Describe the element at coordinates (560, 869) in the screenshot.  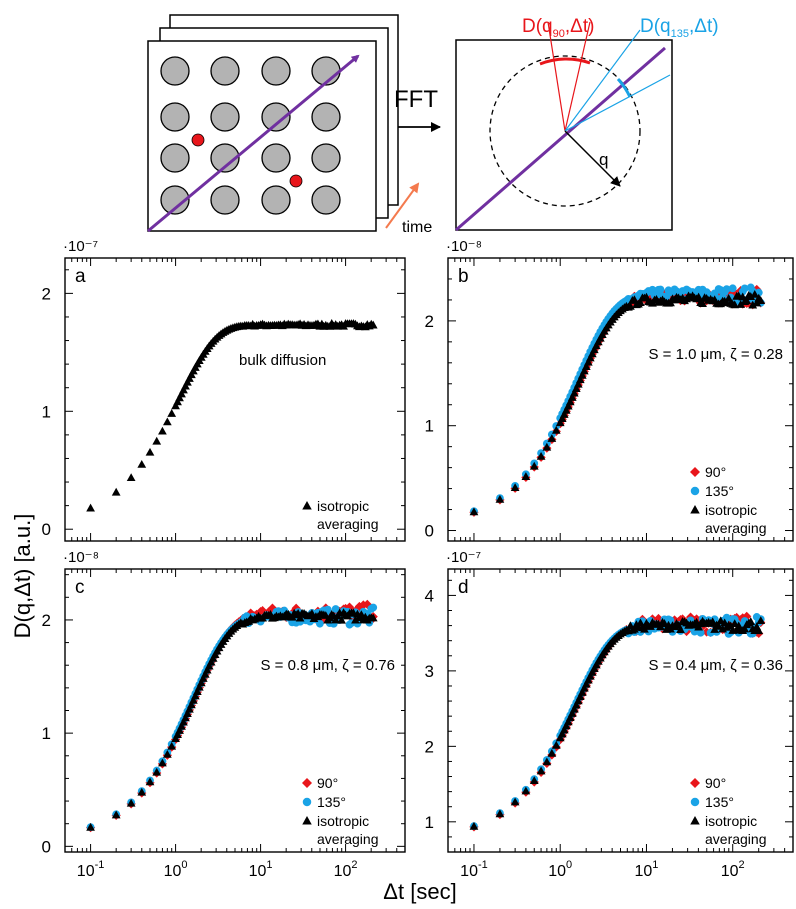
I see `x-tick-label: 10⁰` at that location.